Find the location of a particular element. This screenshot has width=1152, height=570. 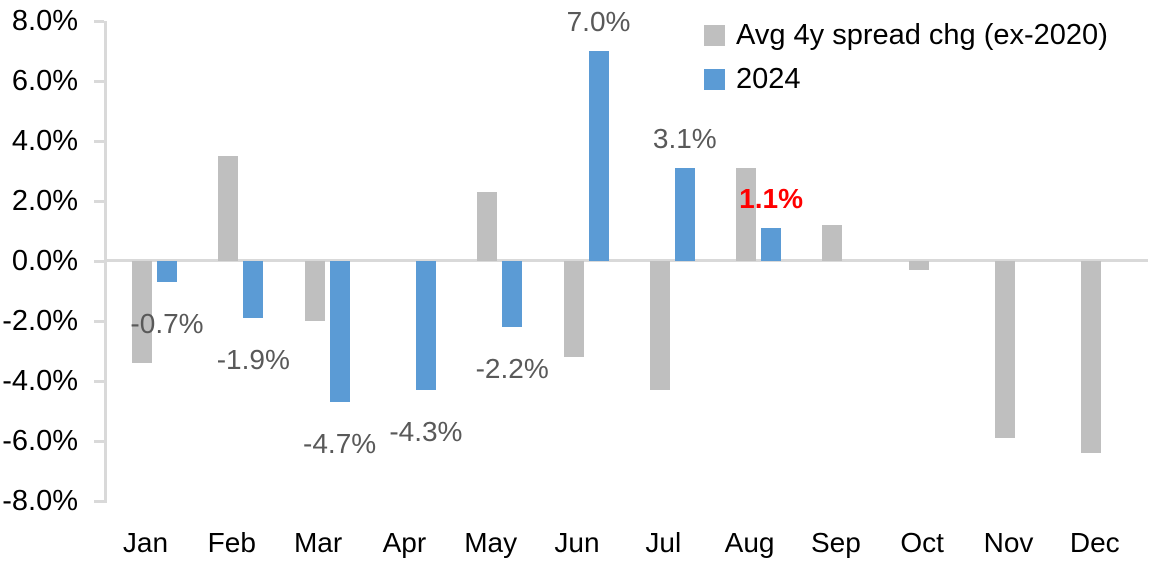

x-axis-label-feb: Feb is located at coordinates (231, 542).